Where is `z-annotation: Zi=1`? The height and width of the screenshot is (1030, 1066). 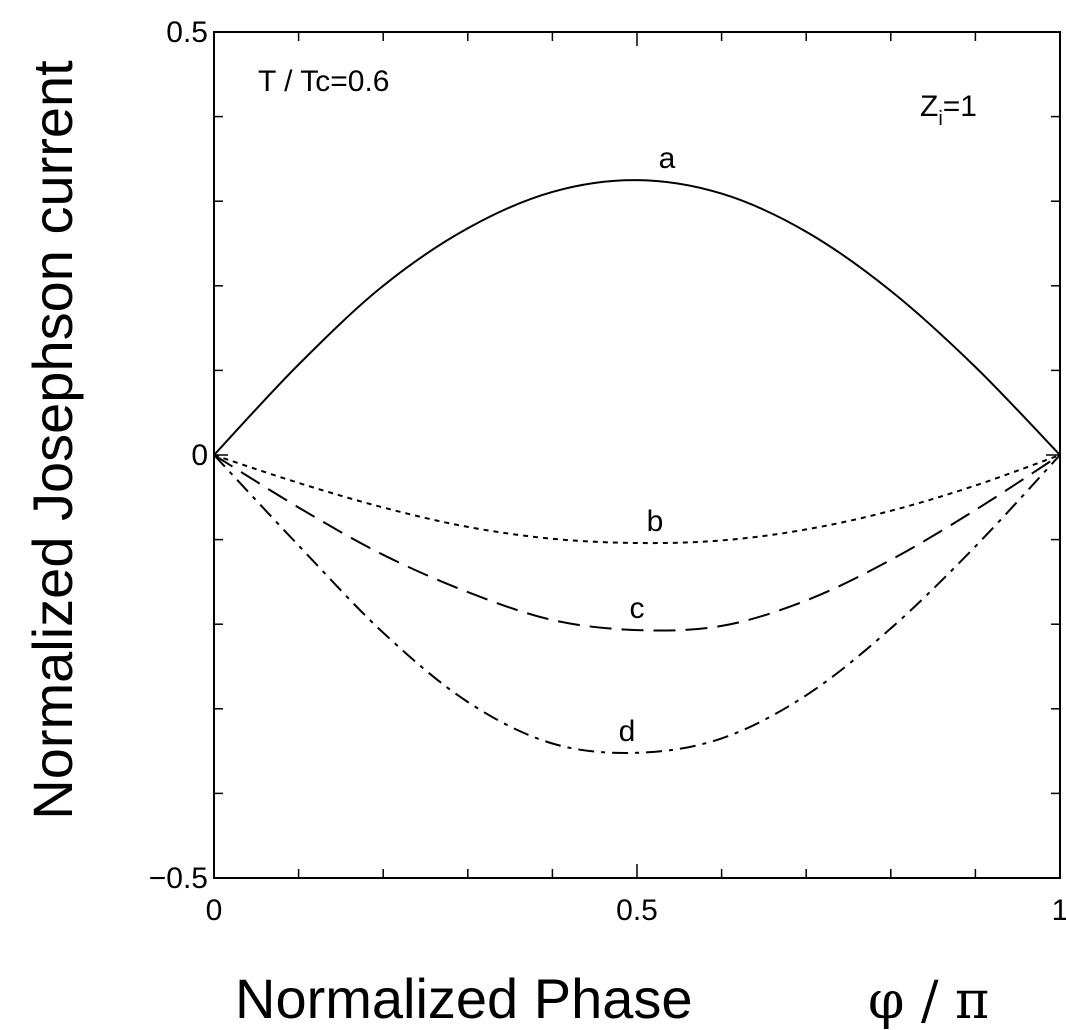 z-annotation: Zi=1 is located at coordinates (948, 110).